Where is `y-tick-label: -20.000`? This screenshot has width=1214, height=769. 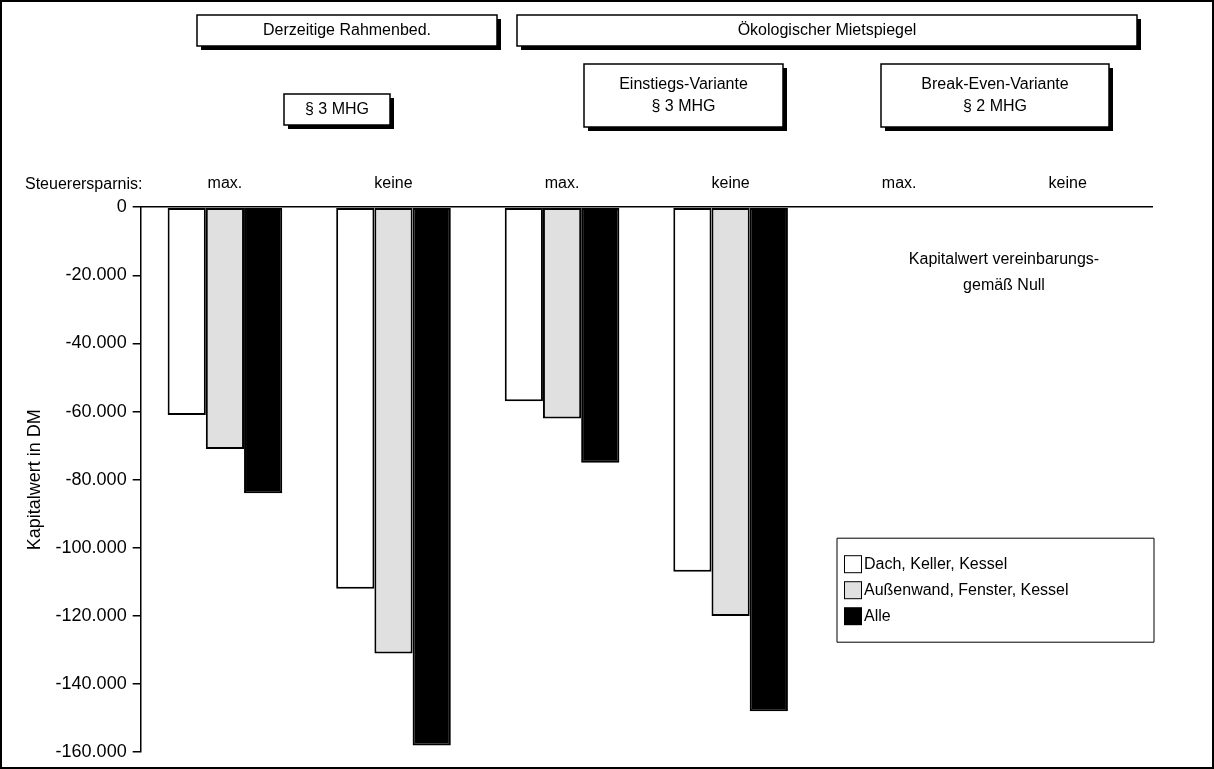
y-tick-label: -20.000 is located at coordinates (96, 274).